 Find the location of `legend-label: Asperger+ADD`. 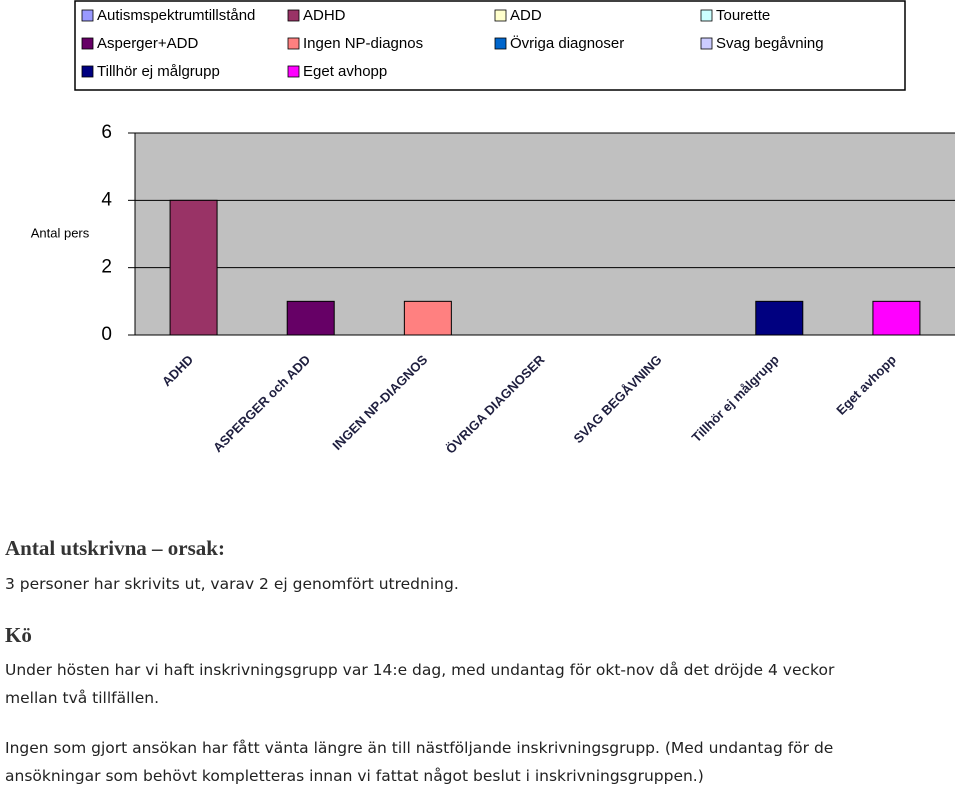

legend-label: Asperger+ADD is located at coordinates (147, 43).